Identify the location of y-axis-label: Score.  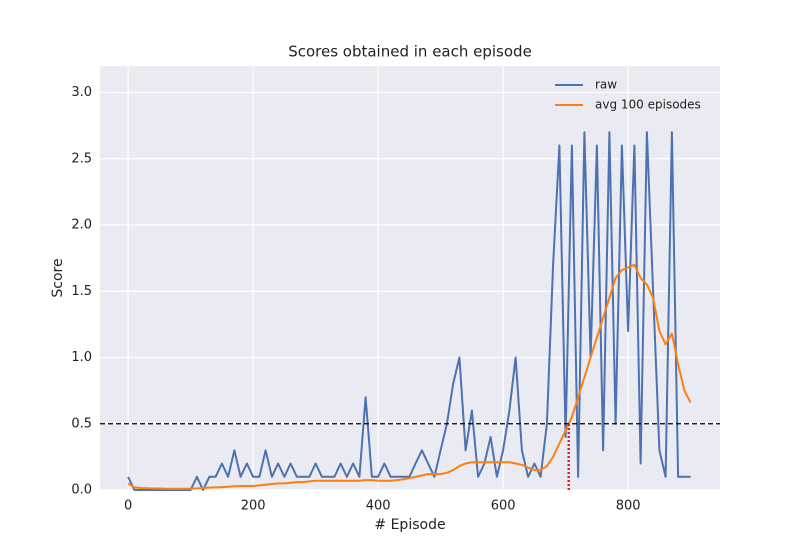
(58, 277).